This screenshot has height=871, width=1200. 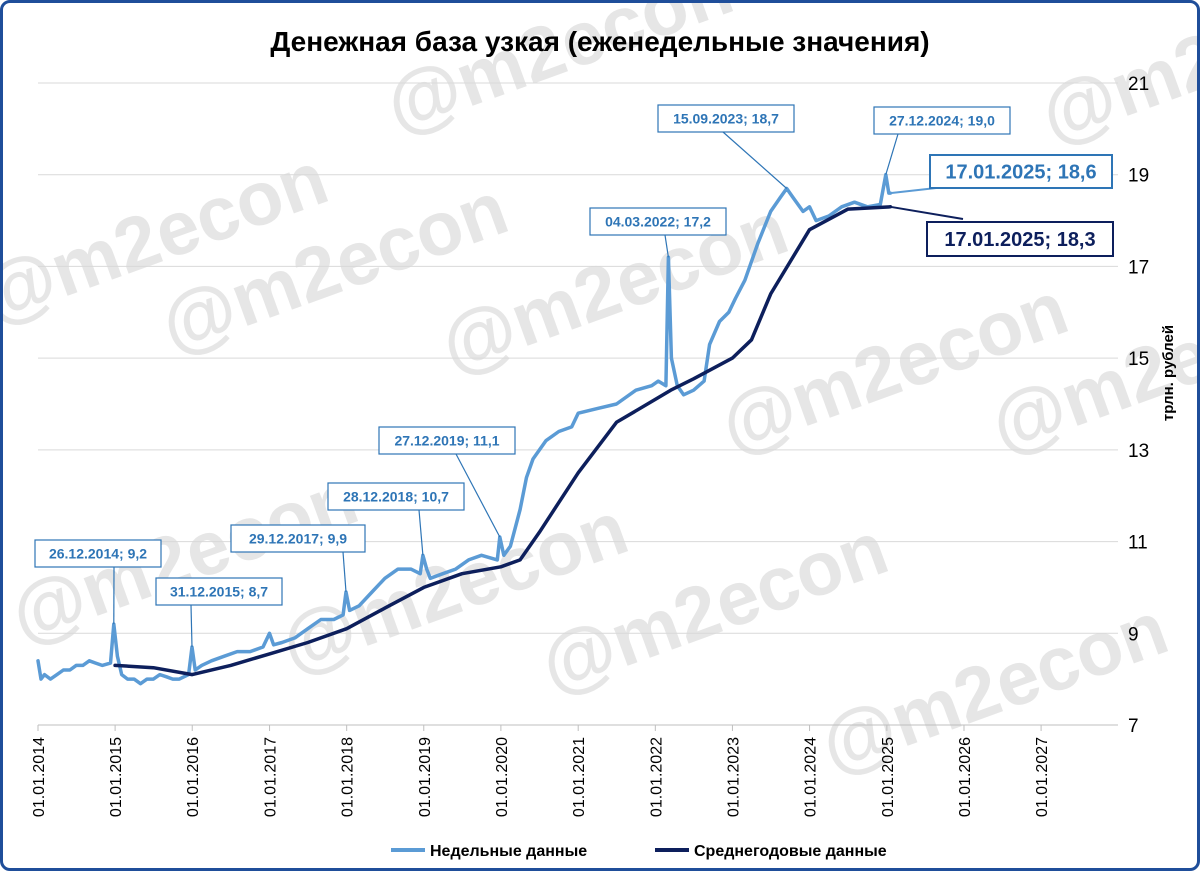 I want to click on x-tick-label: 01.01.2015, so click(x=116, y=777).